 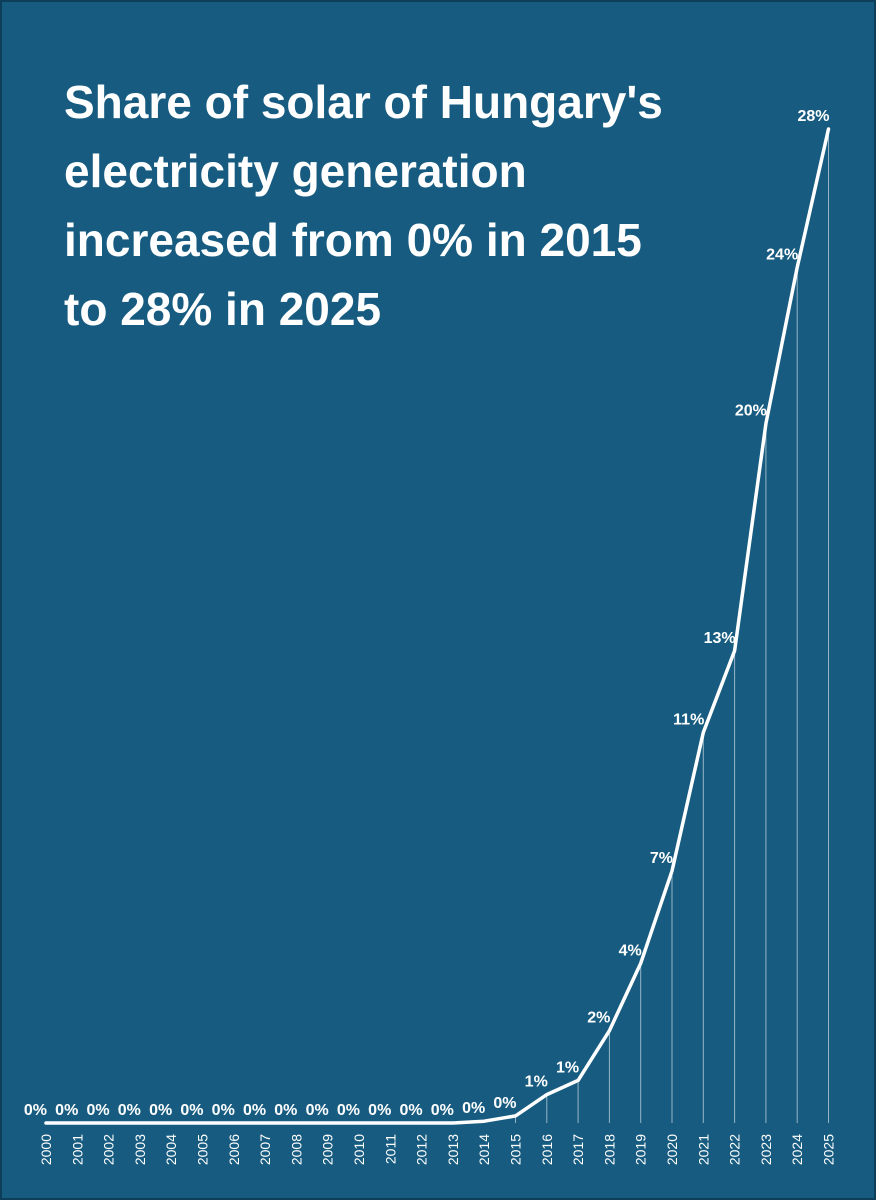 I want to click on x-tick-2021: 2021, so click(x=703, y=1149).